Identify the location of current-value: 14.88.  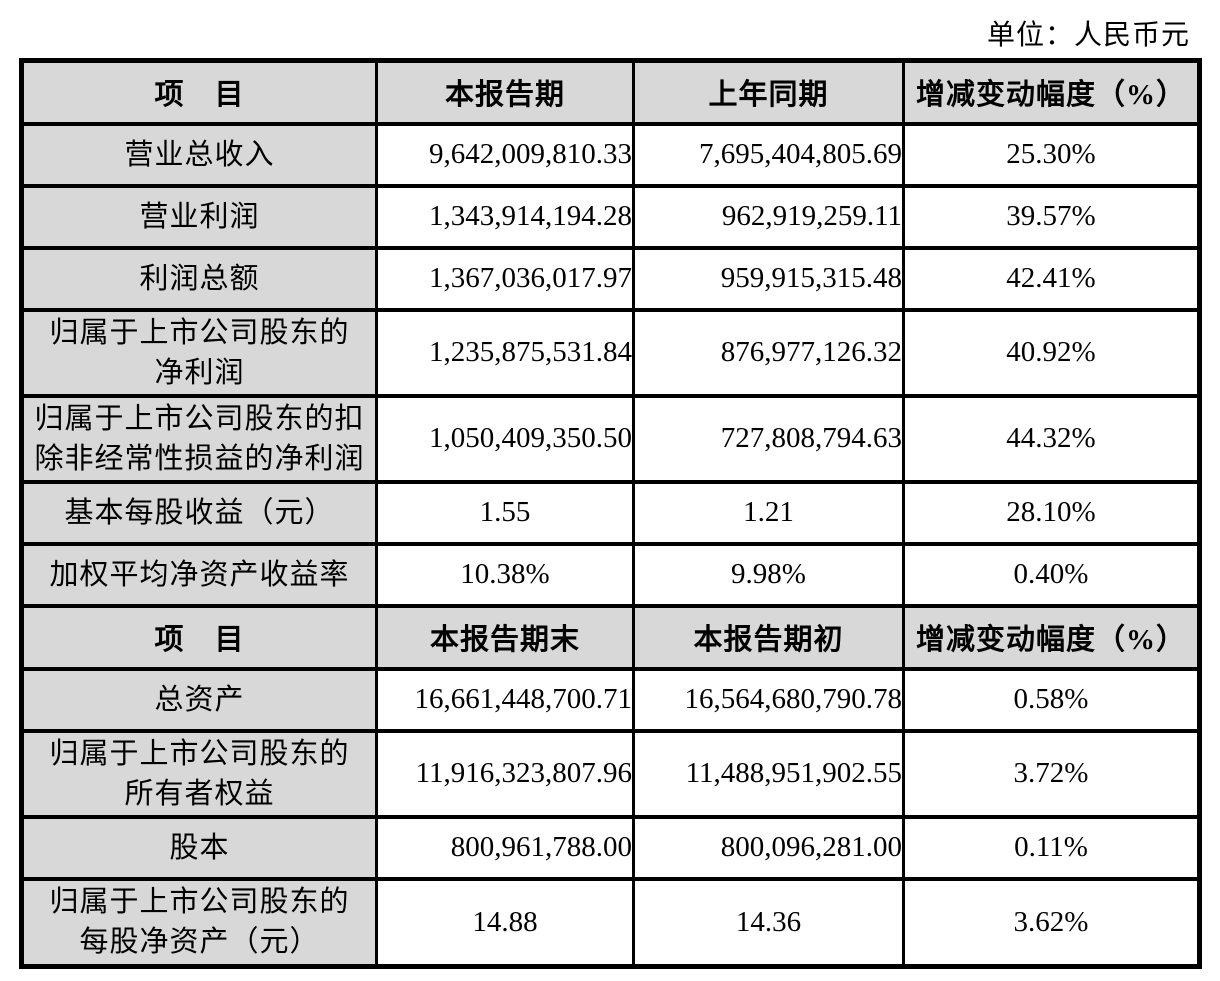
(505, 922).